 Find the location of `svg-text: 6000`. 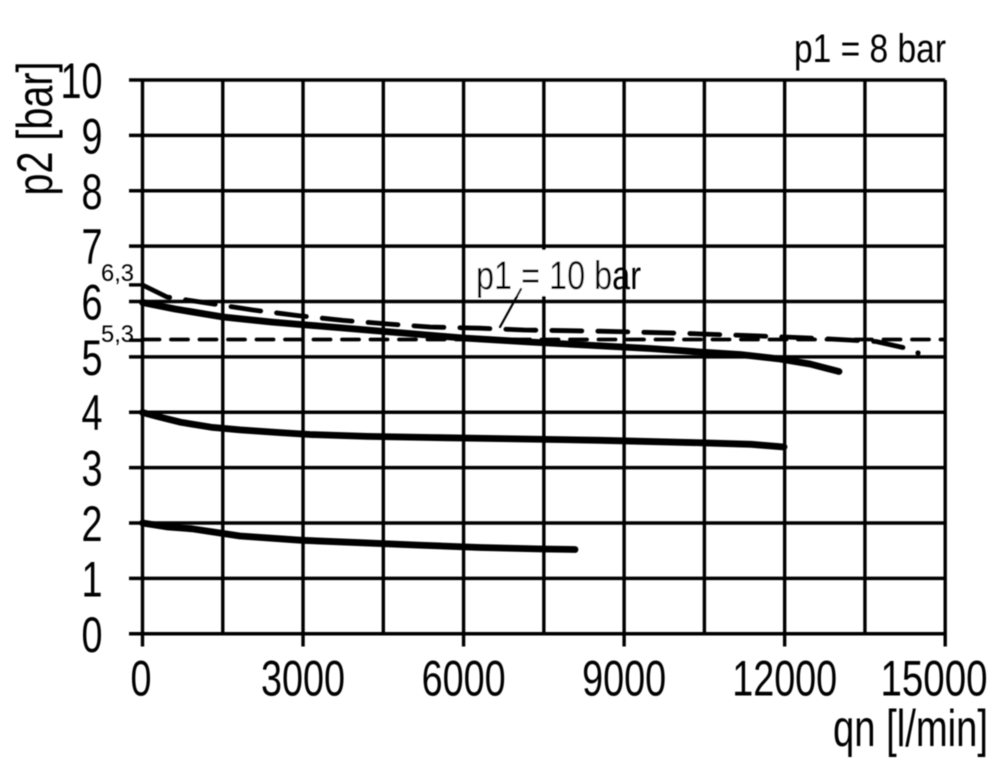

svg-text: 6000 is located at coordinates (464, 679).